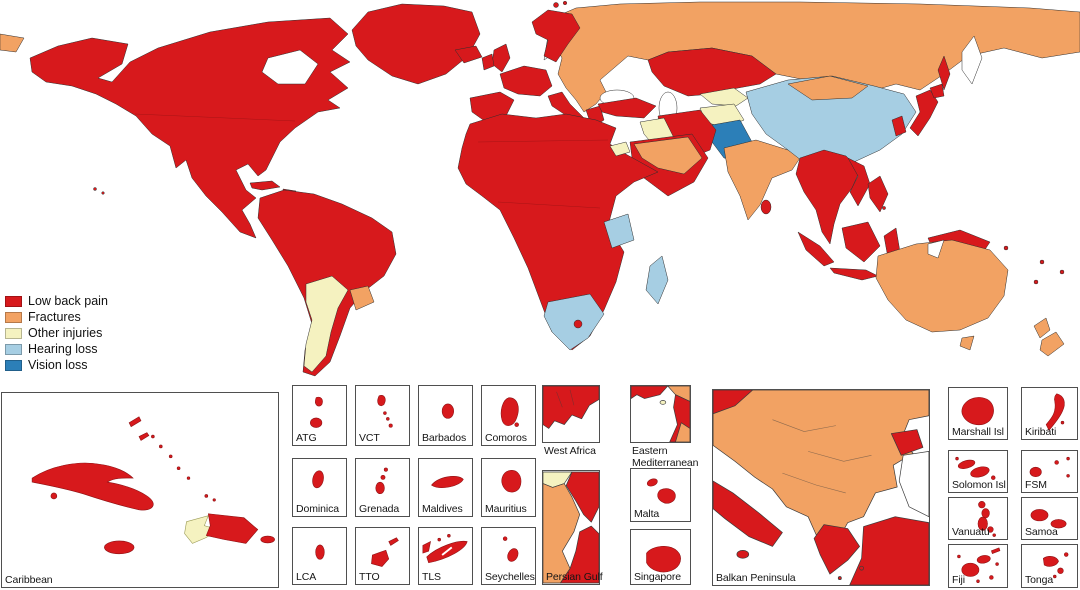  Describe the element at coordinates (382, 415) in the screenshot. I see `inset-box-vct: VCT` at that location.